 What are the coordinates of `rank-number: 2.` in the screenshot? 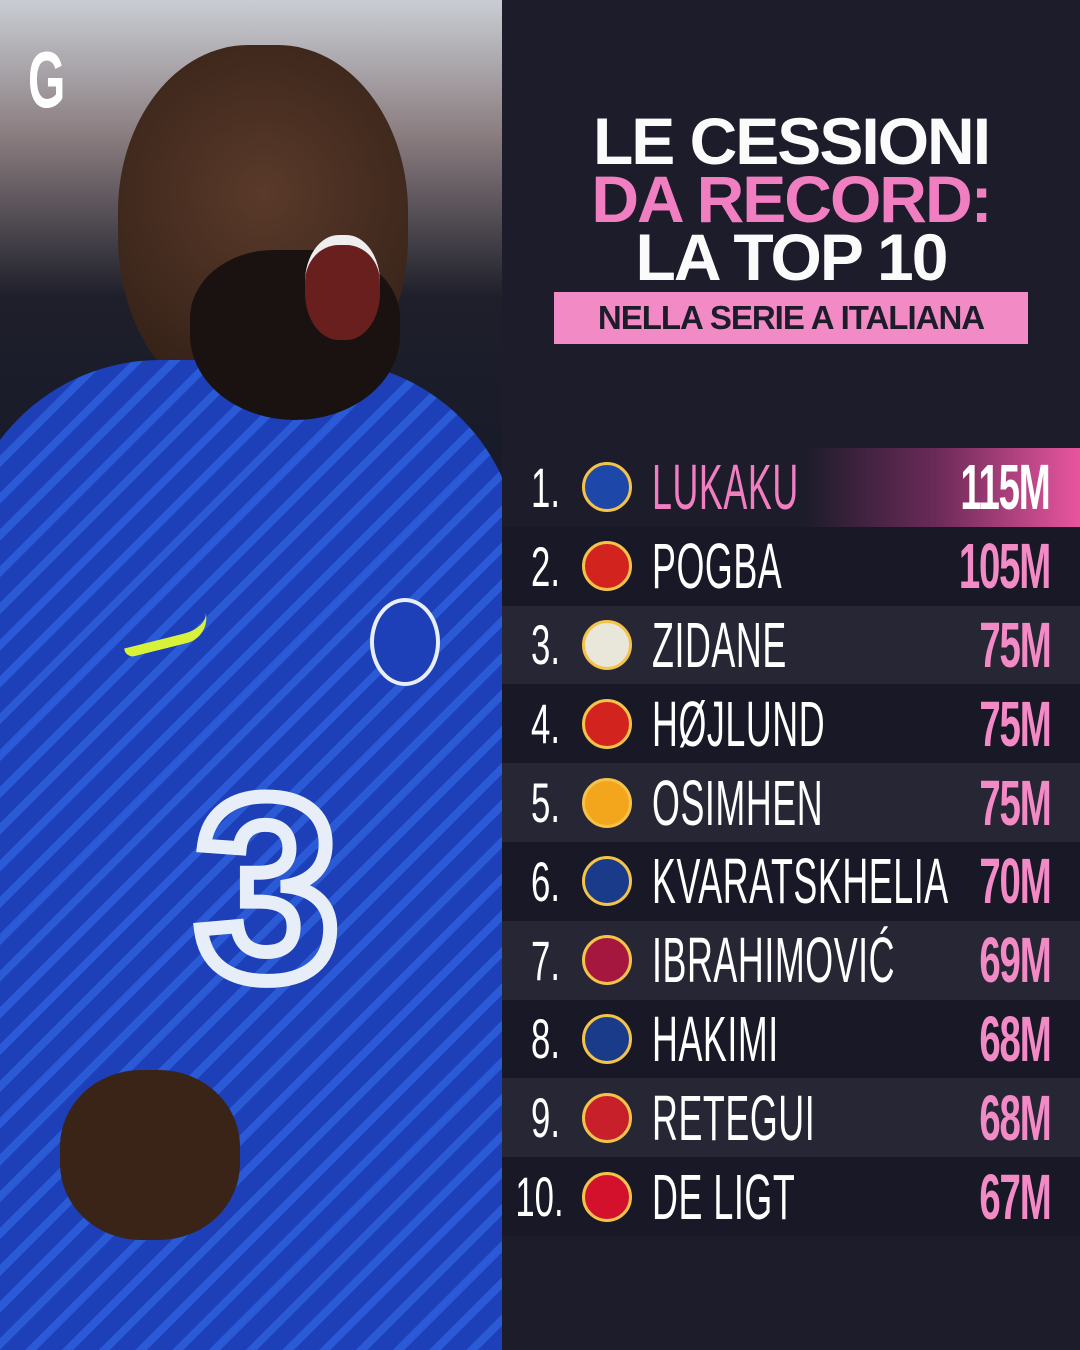 It's located at (545, 566).